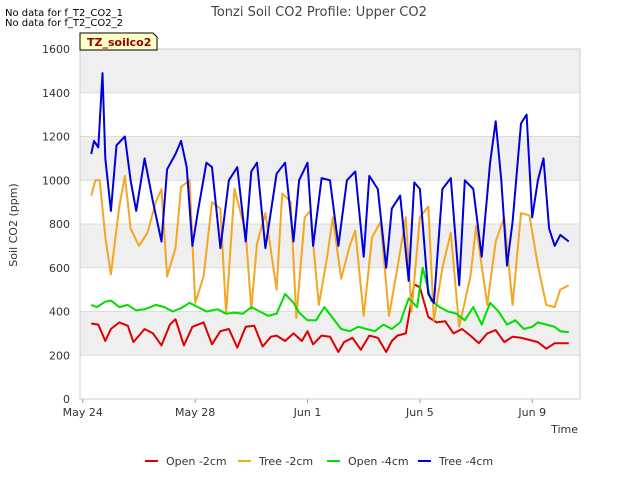  I want to click on x-tick-label: Jun 5, so click(419, 412).